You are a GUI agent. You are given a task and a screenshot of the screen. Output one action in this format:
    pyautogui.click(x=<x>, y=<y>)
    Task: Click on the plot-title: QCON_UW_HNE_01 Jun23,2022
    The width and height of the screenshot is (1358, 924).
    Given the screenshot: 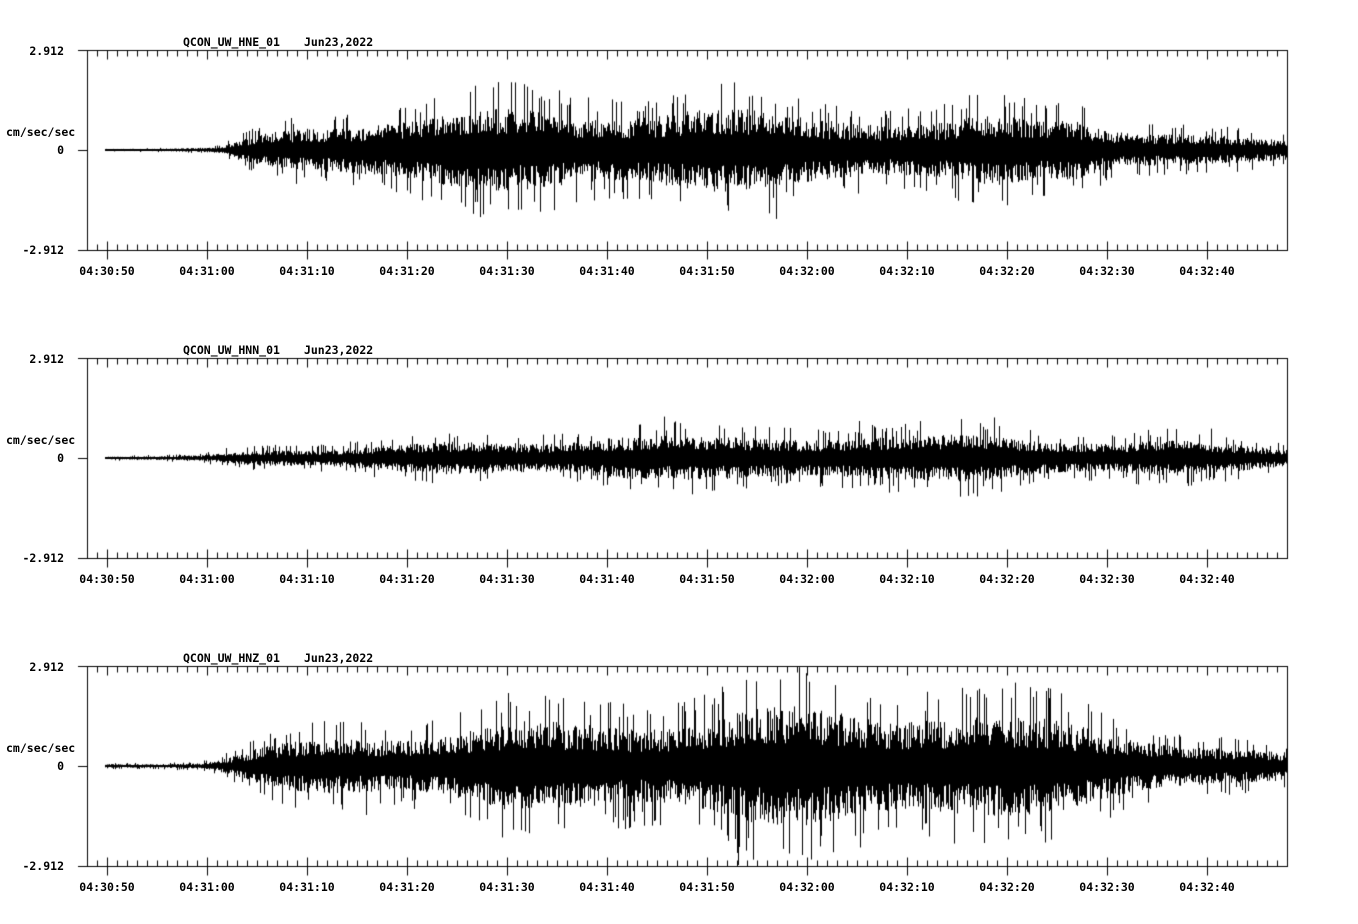 What is the action you would take?
    pyautogui.click(x=278, y=42)
    